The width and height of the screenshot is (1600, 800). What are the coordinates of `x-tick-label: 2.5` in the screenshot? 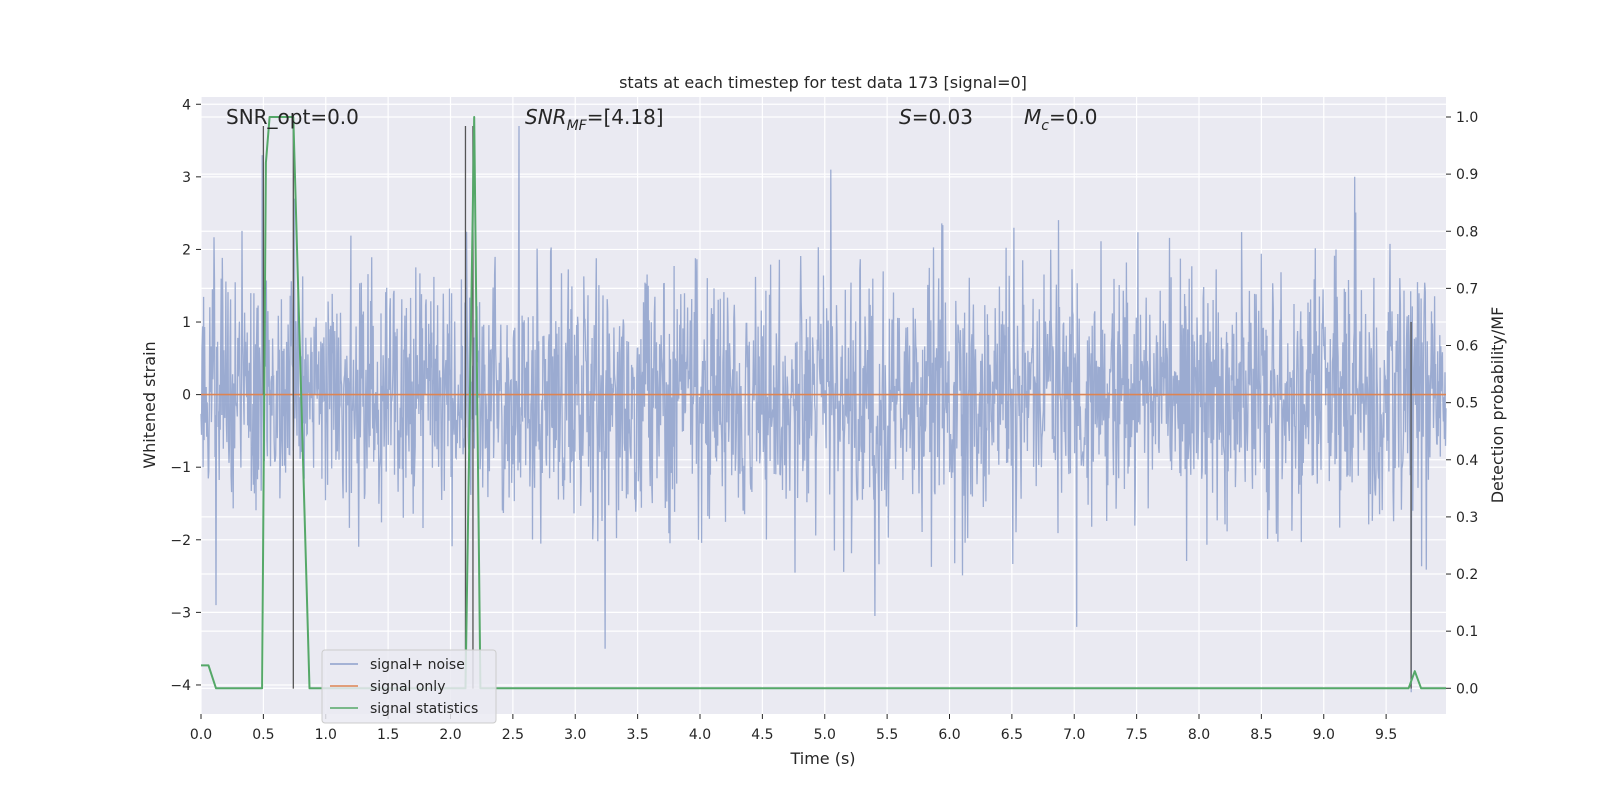 It's located at (513, 735).